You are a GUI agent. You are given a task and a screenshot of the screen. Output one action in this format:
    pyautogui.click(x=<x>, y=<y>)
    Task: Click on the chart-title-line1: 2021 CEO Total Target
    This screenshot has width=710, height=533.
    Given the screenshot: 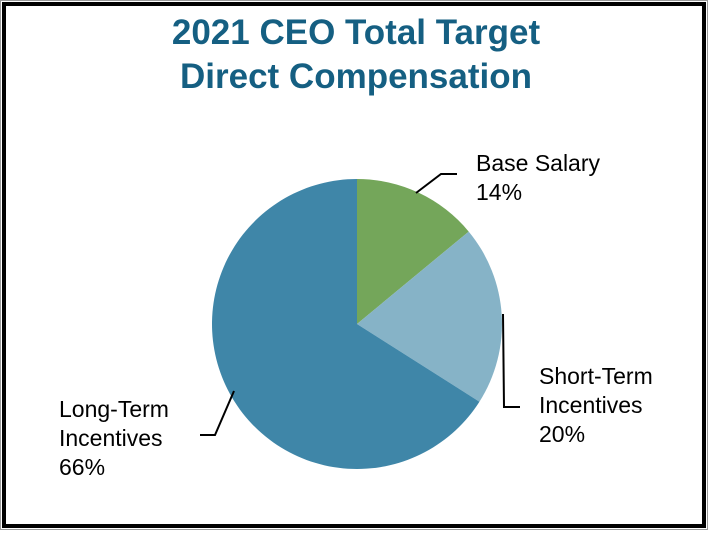 What is the action you would take?
    pyautogui.click(x=356, y=32)
    